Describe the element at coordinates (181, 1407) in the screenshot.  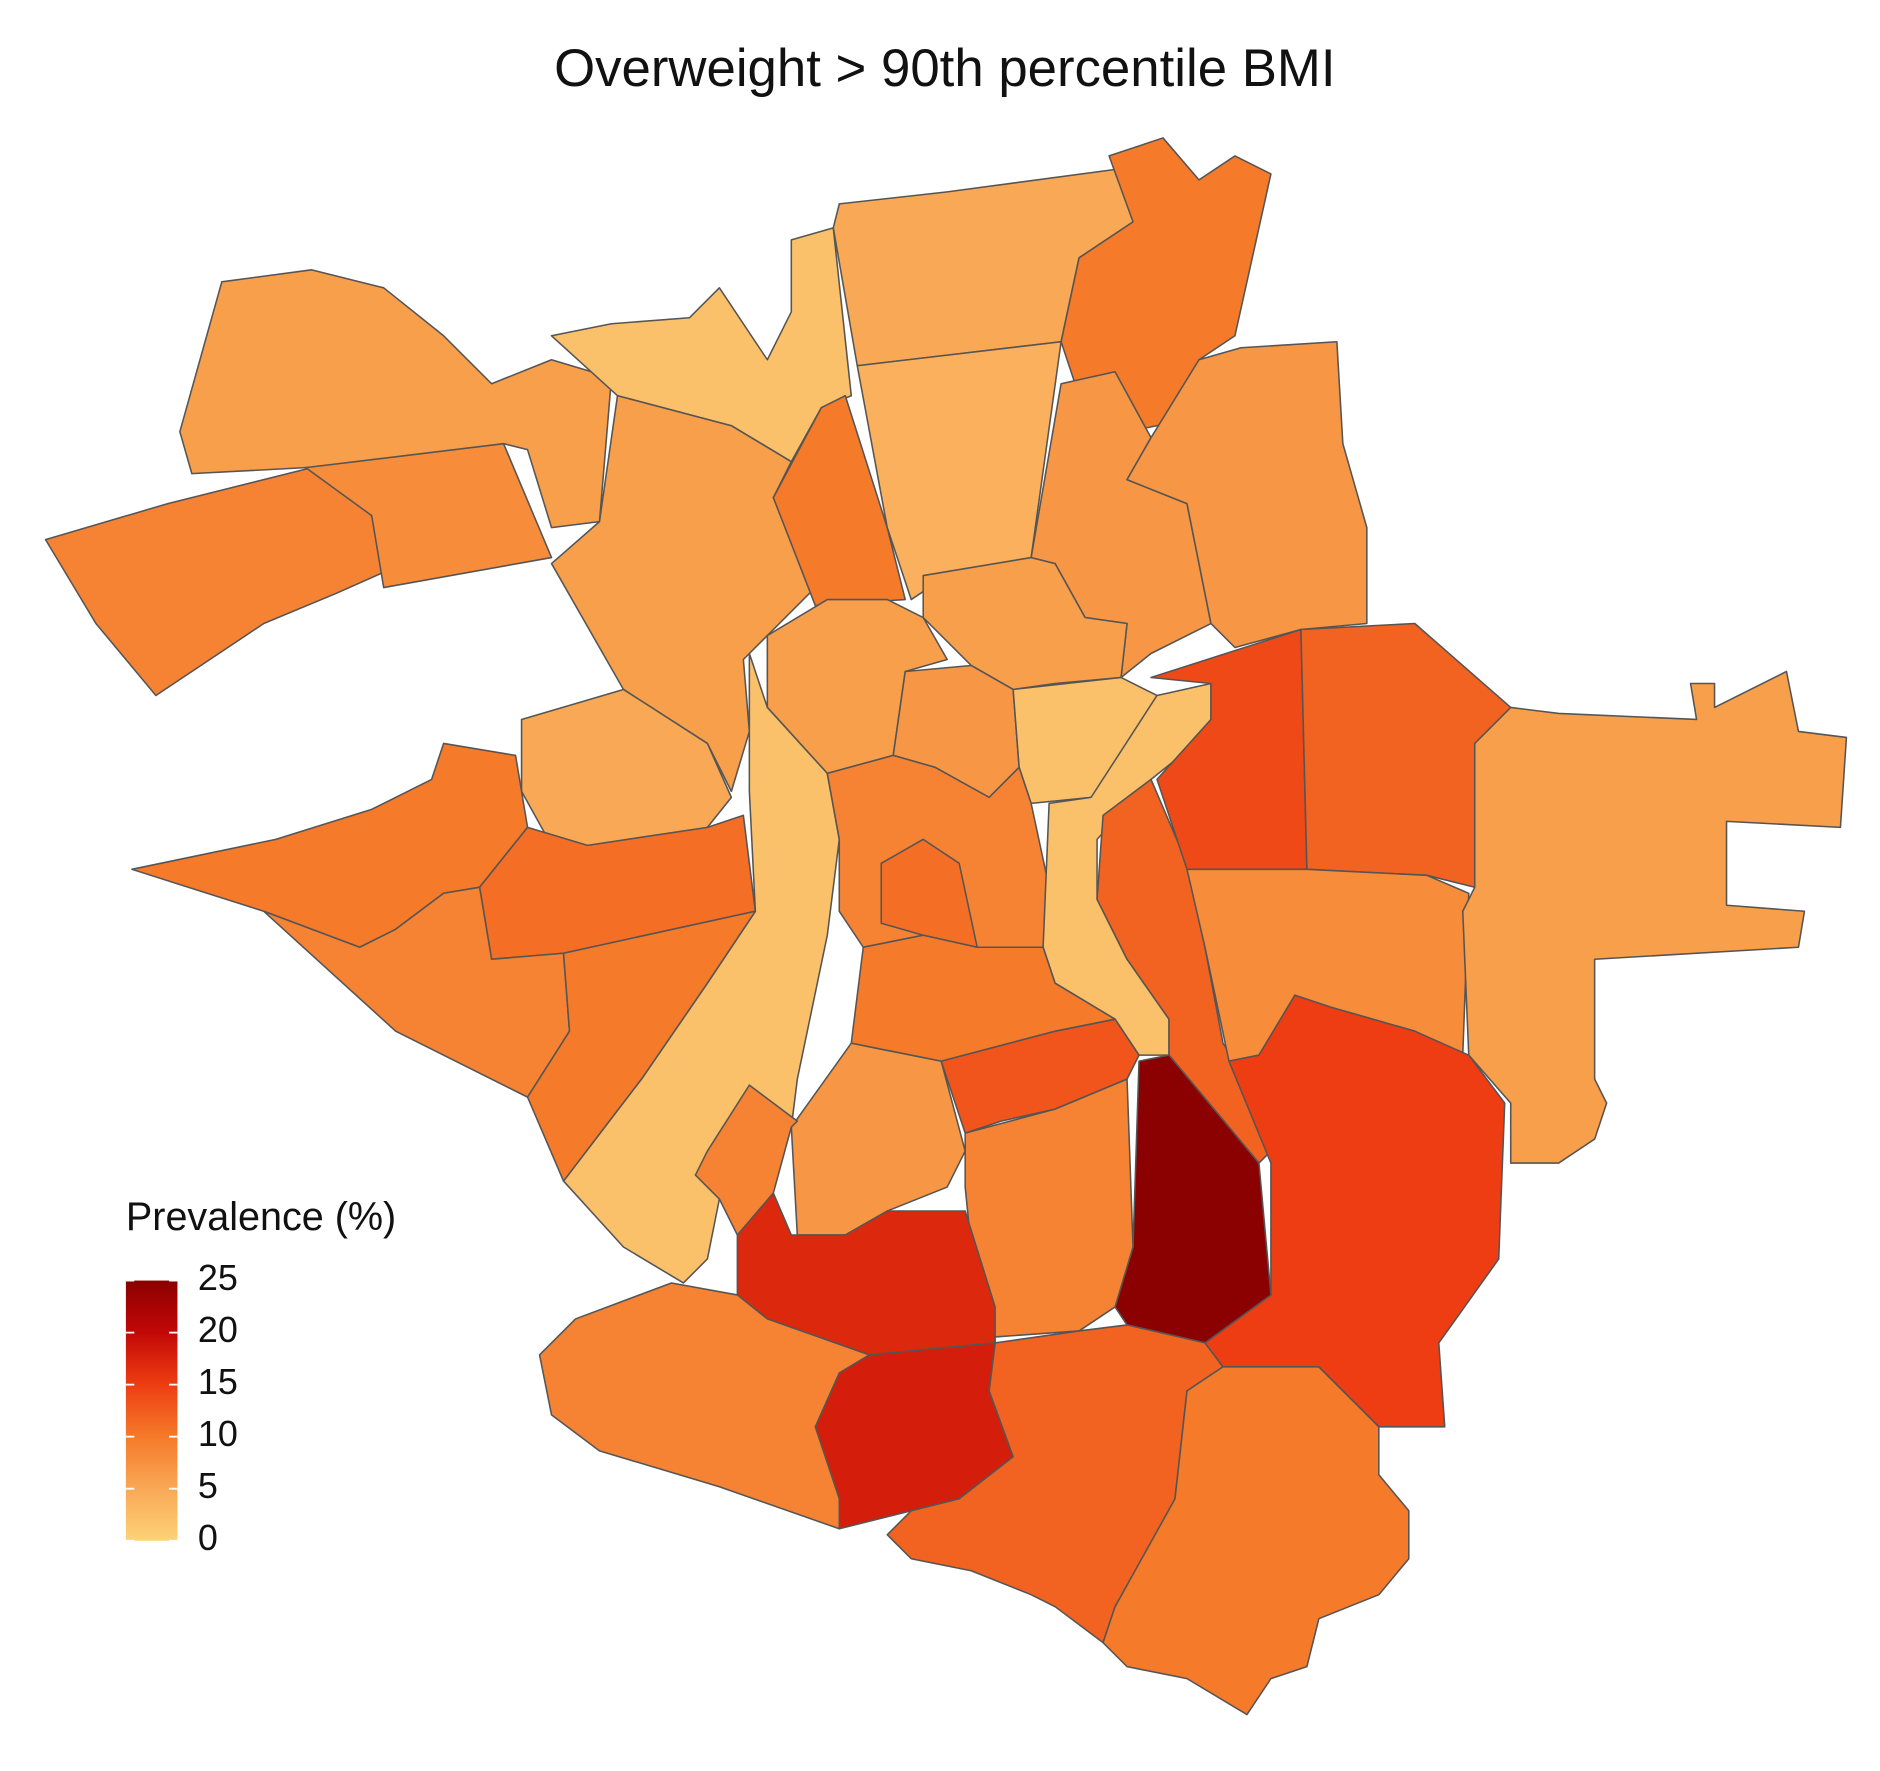
I see `legend: 0 5 10 15 20 25` at that location.